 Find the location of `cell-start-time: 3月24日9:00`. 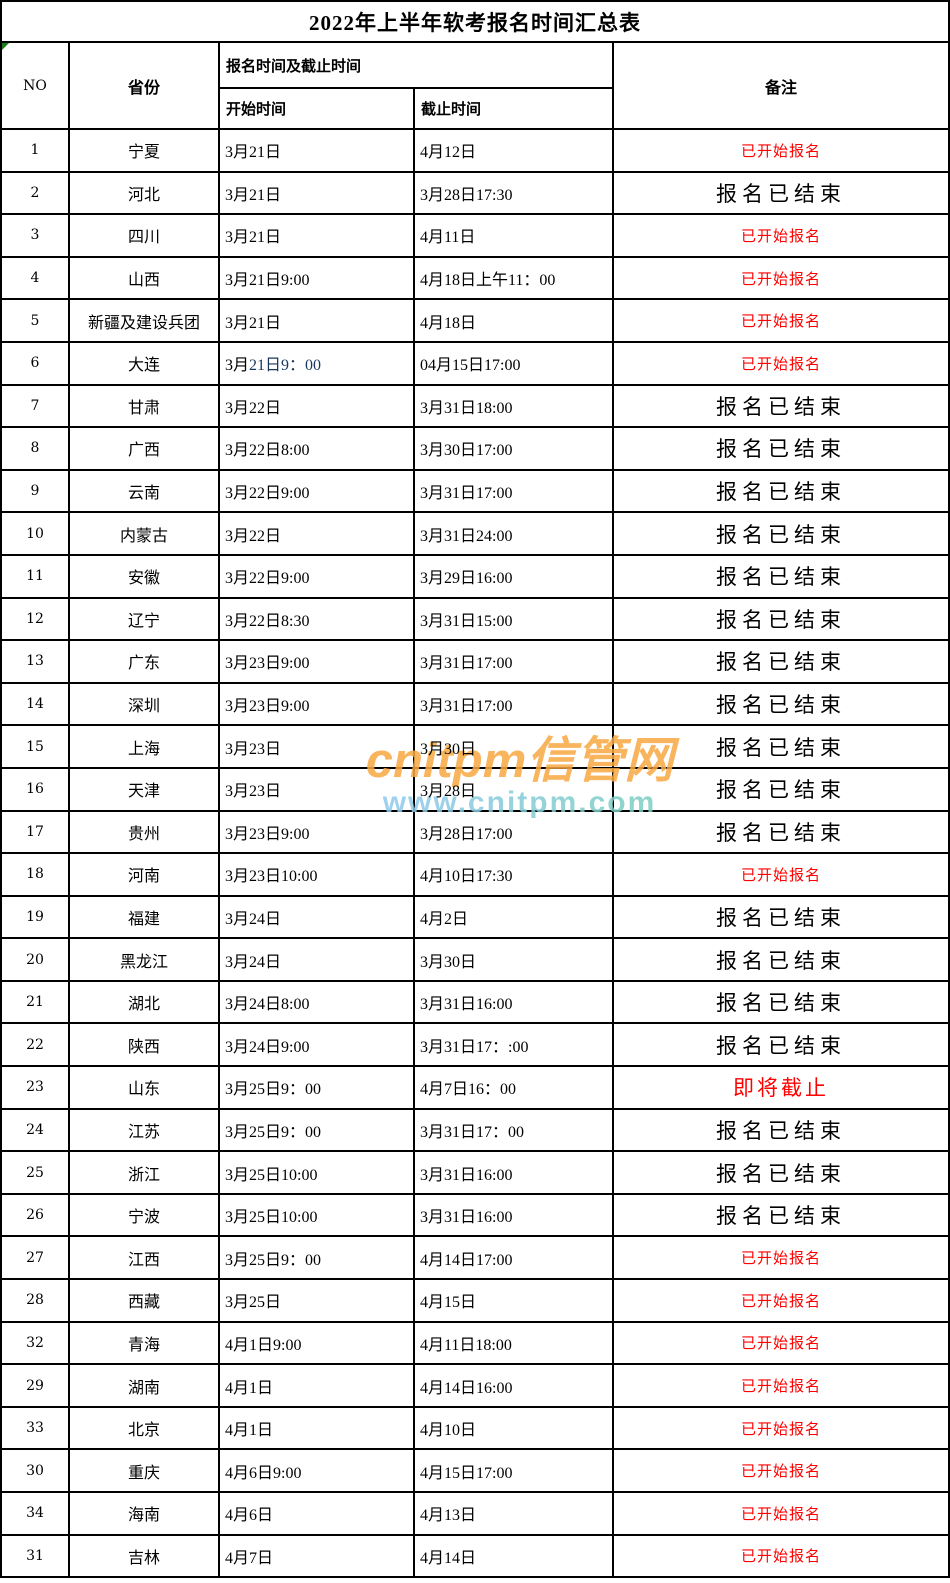

cell-start-time: 3月24日9:00 is located at coordinates (316, 1045).